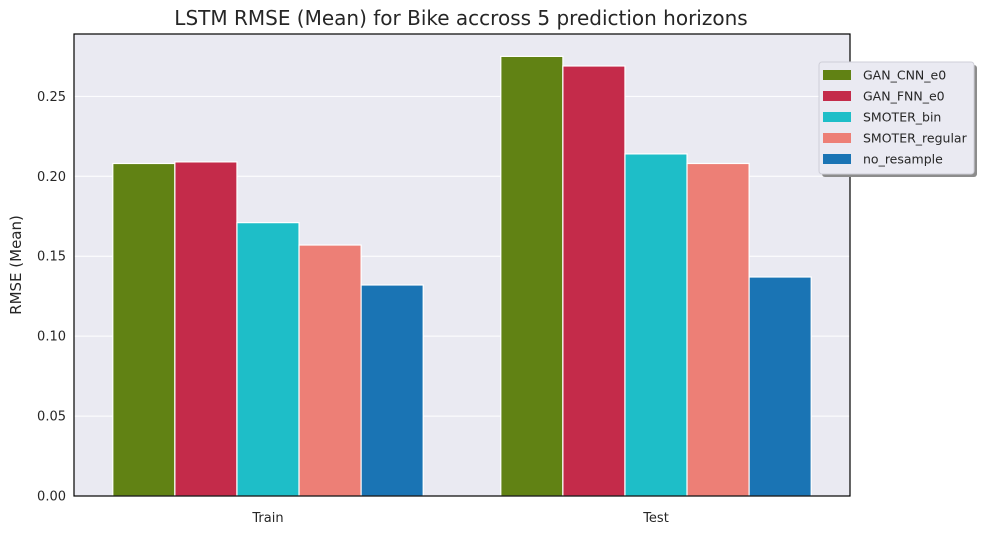 The image size is (987, 533). What do you see at coordinates (655, 518) in the screenshot?
I see `x-tick-label: Test` at bounding box center [655, 518].